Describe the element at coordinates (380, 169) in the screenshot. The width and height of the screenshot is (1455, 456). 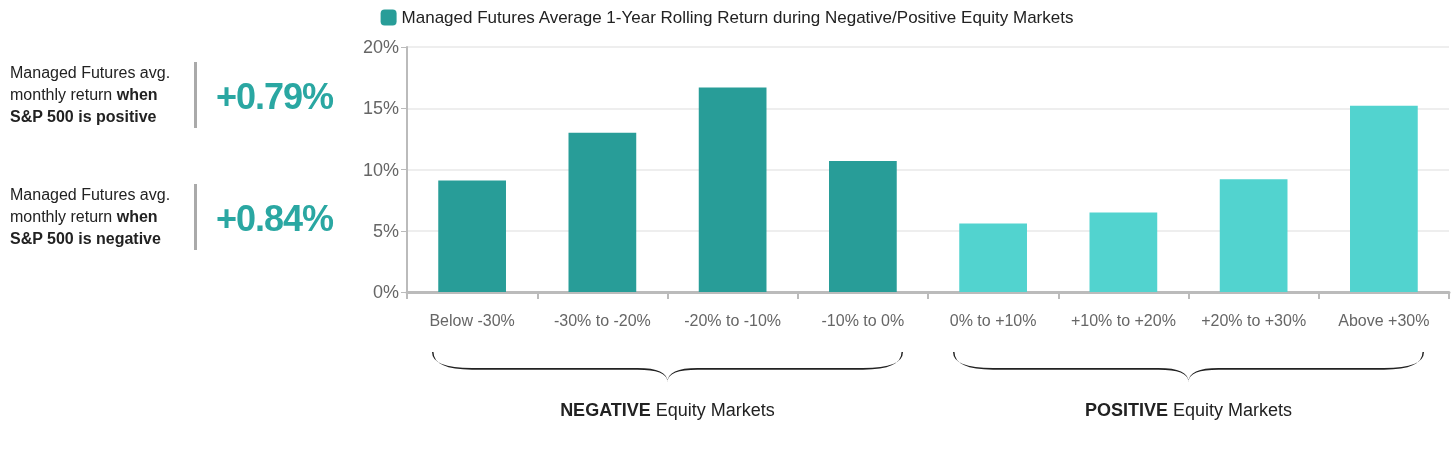
I see `y-tick-label: 10%` at that location.